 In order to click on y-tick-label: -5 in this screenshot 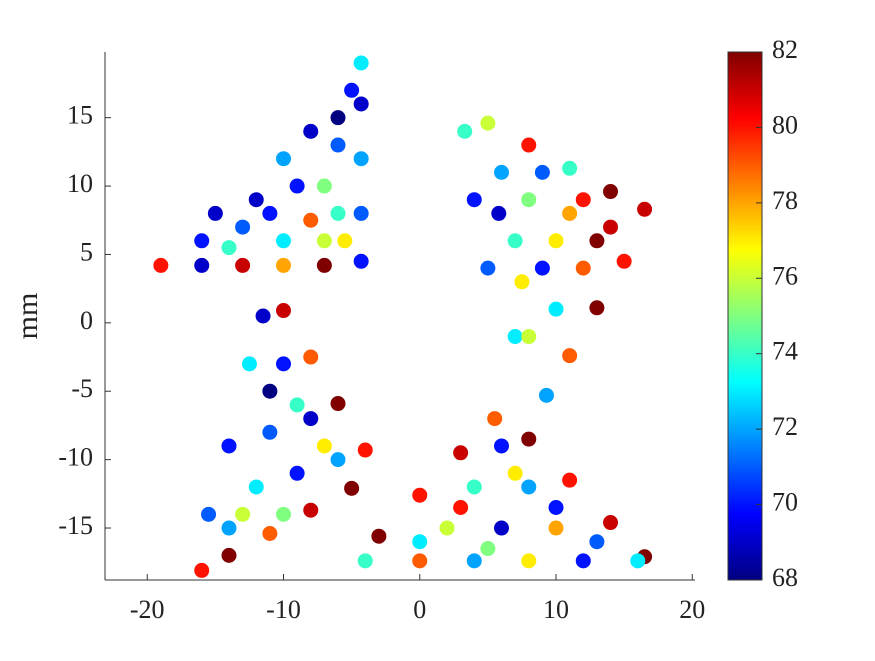, I will do `click(82, 388)`.